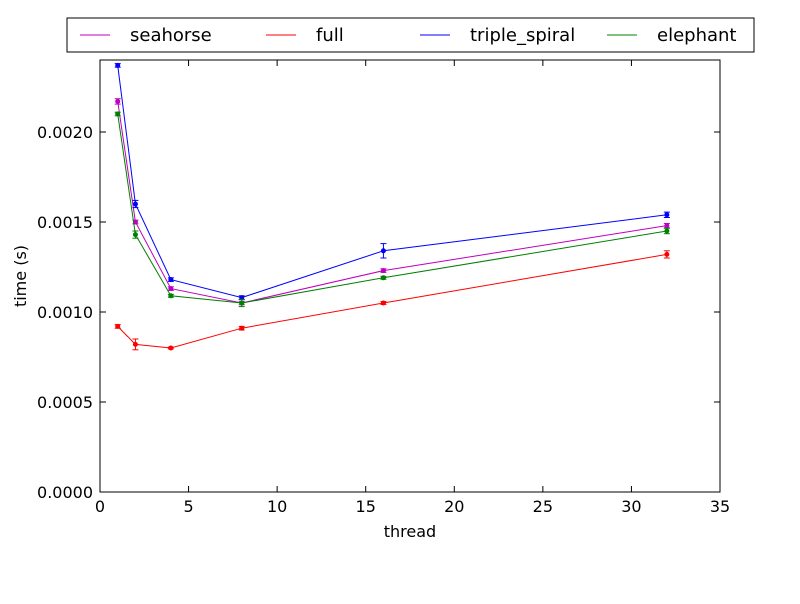 This screenshot has width=800, height=604. I want to click on series-full, so click(392, 300).